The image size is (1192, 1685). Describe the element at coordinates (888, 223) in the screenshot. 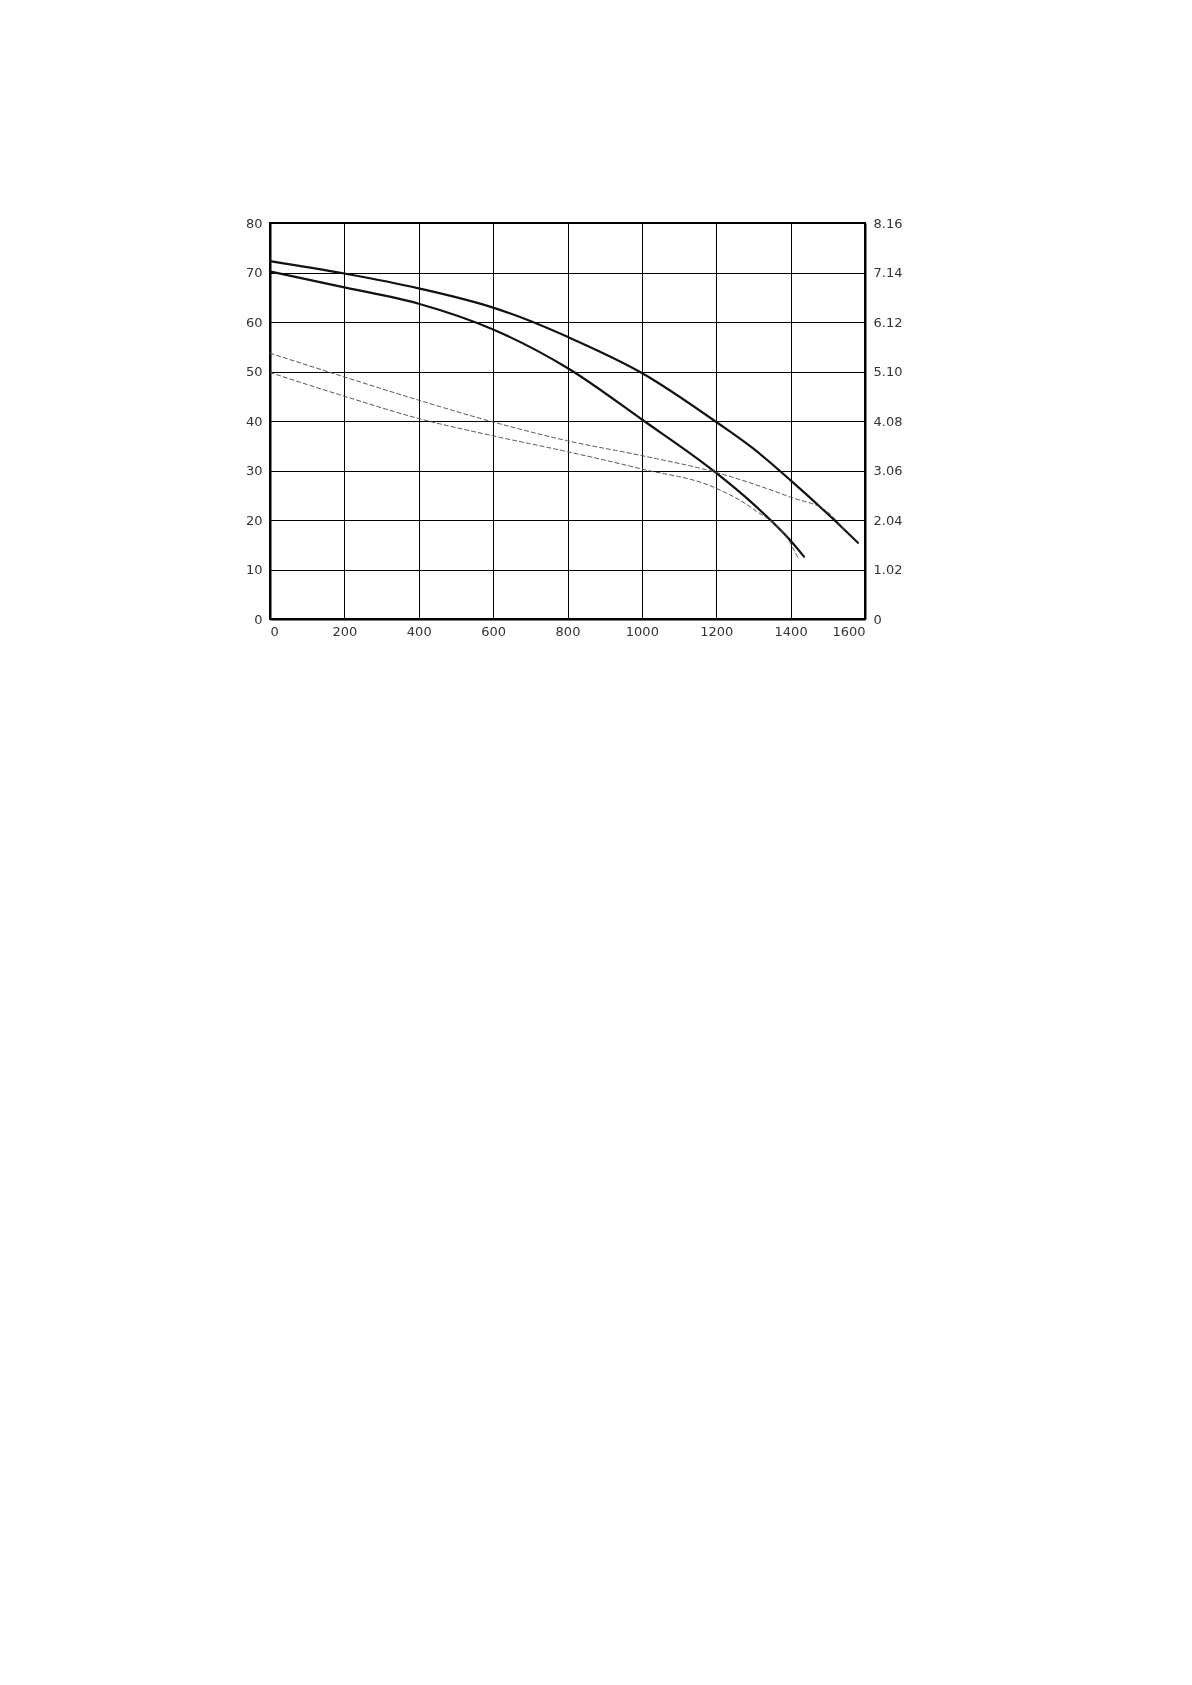

I see `y2-tick-label: 8.16` at that location.